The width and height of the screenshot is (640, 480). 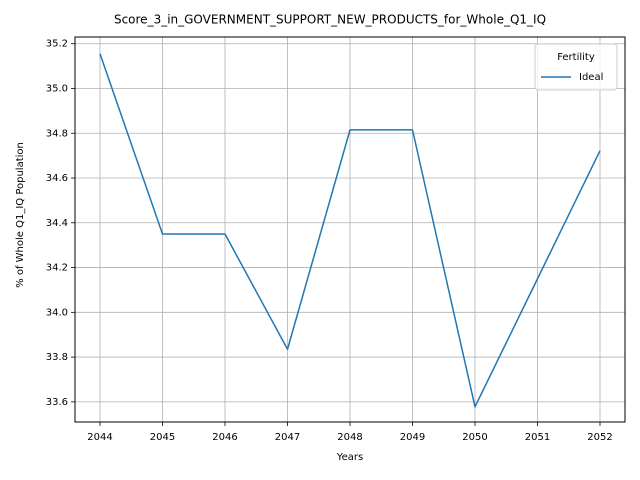 I want to click on legend: Fertility Ideal, so click(x=576, y=67).